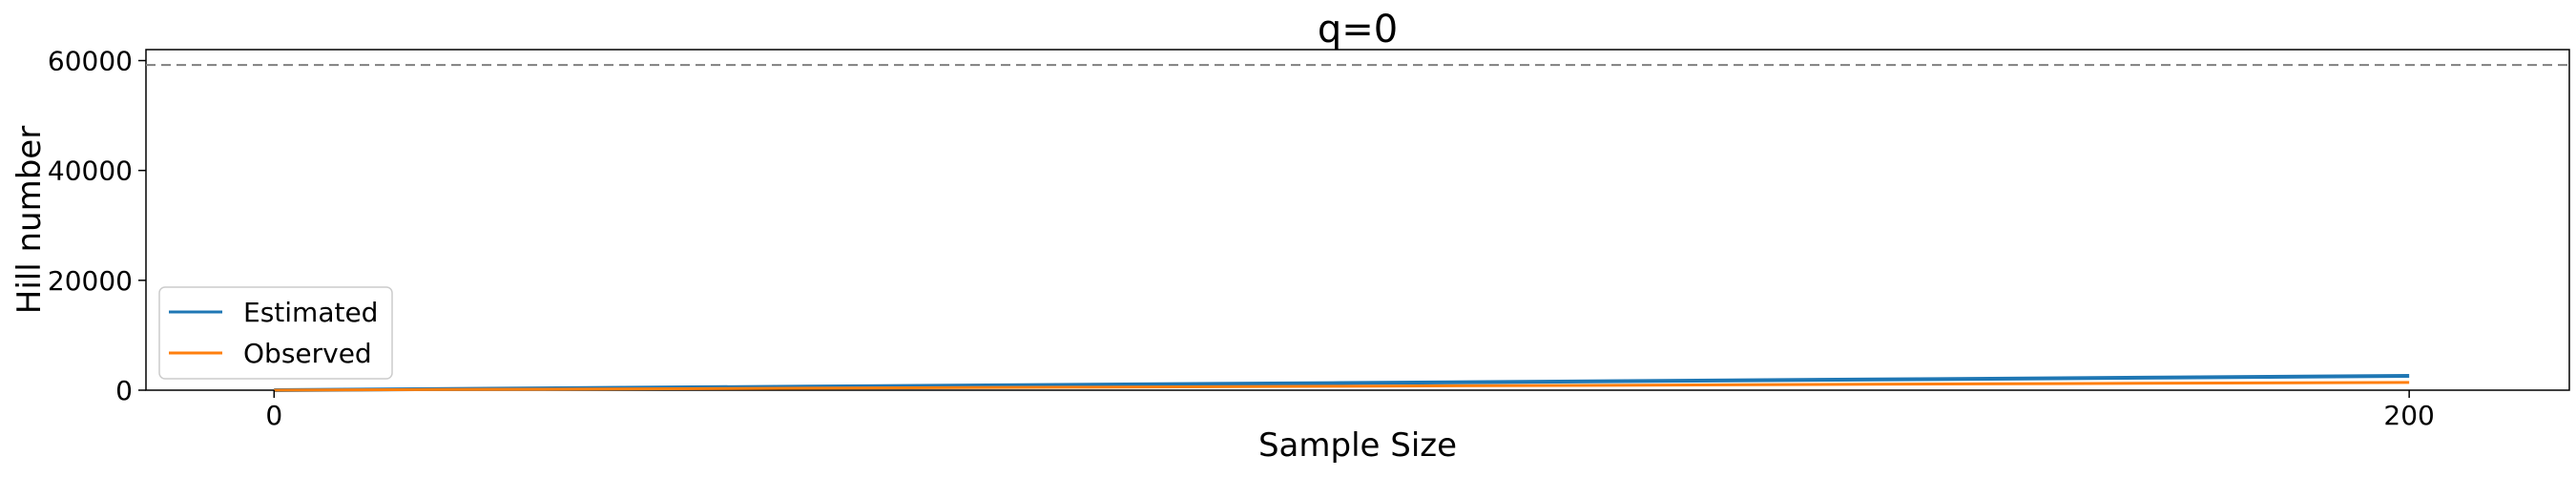  What do you see at coordinates (90, 281) in the screenshot?
I see `y-tick-label: 20000` at bounding box center [90, 281].